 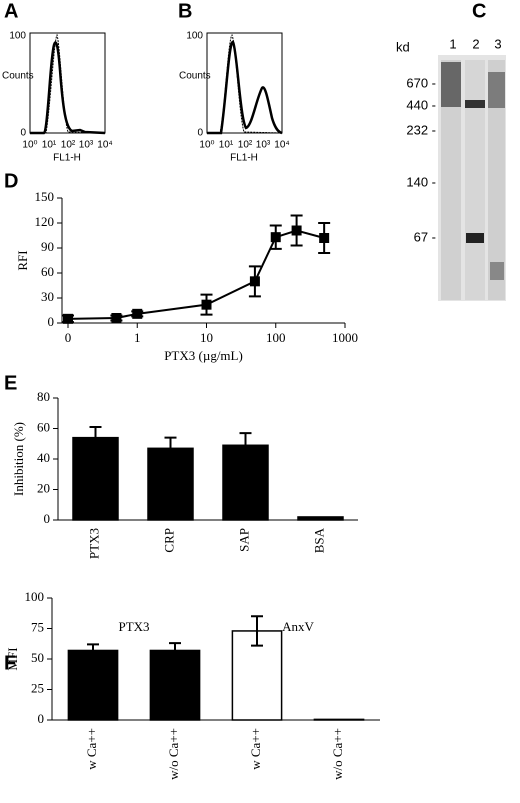 I want to click on marker-label: 440 -, so click(x=421, y=104).